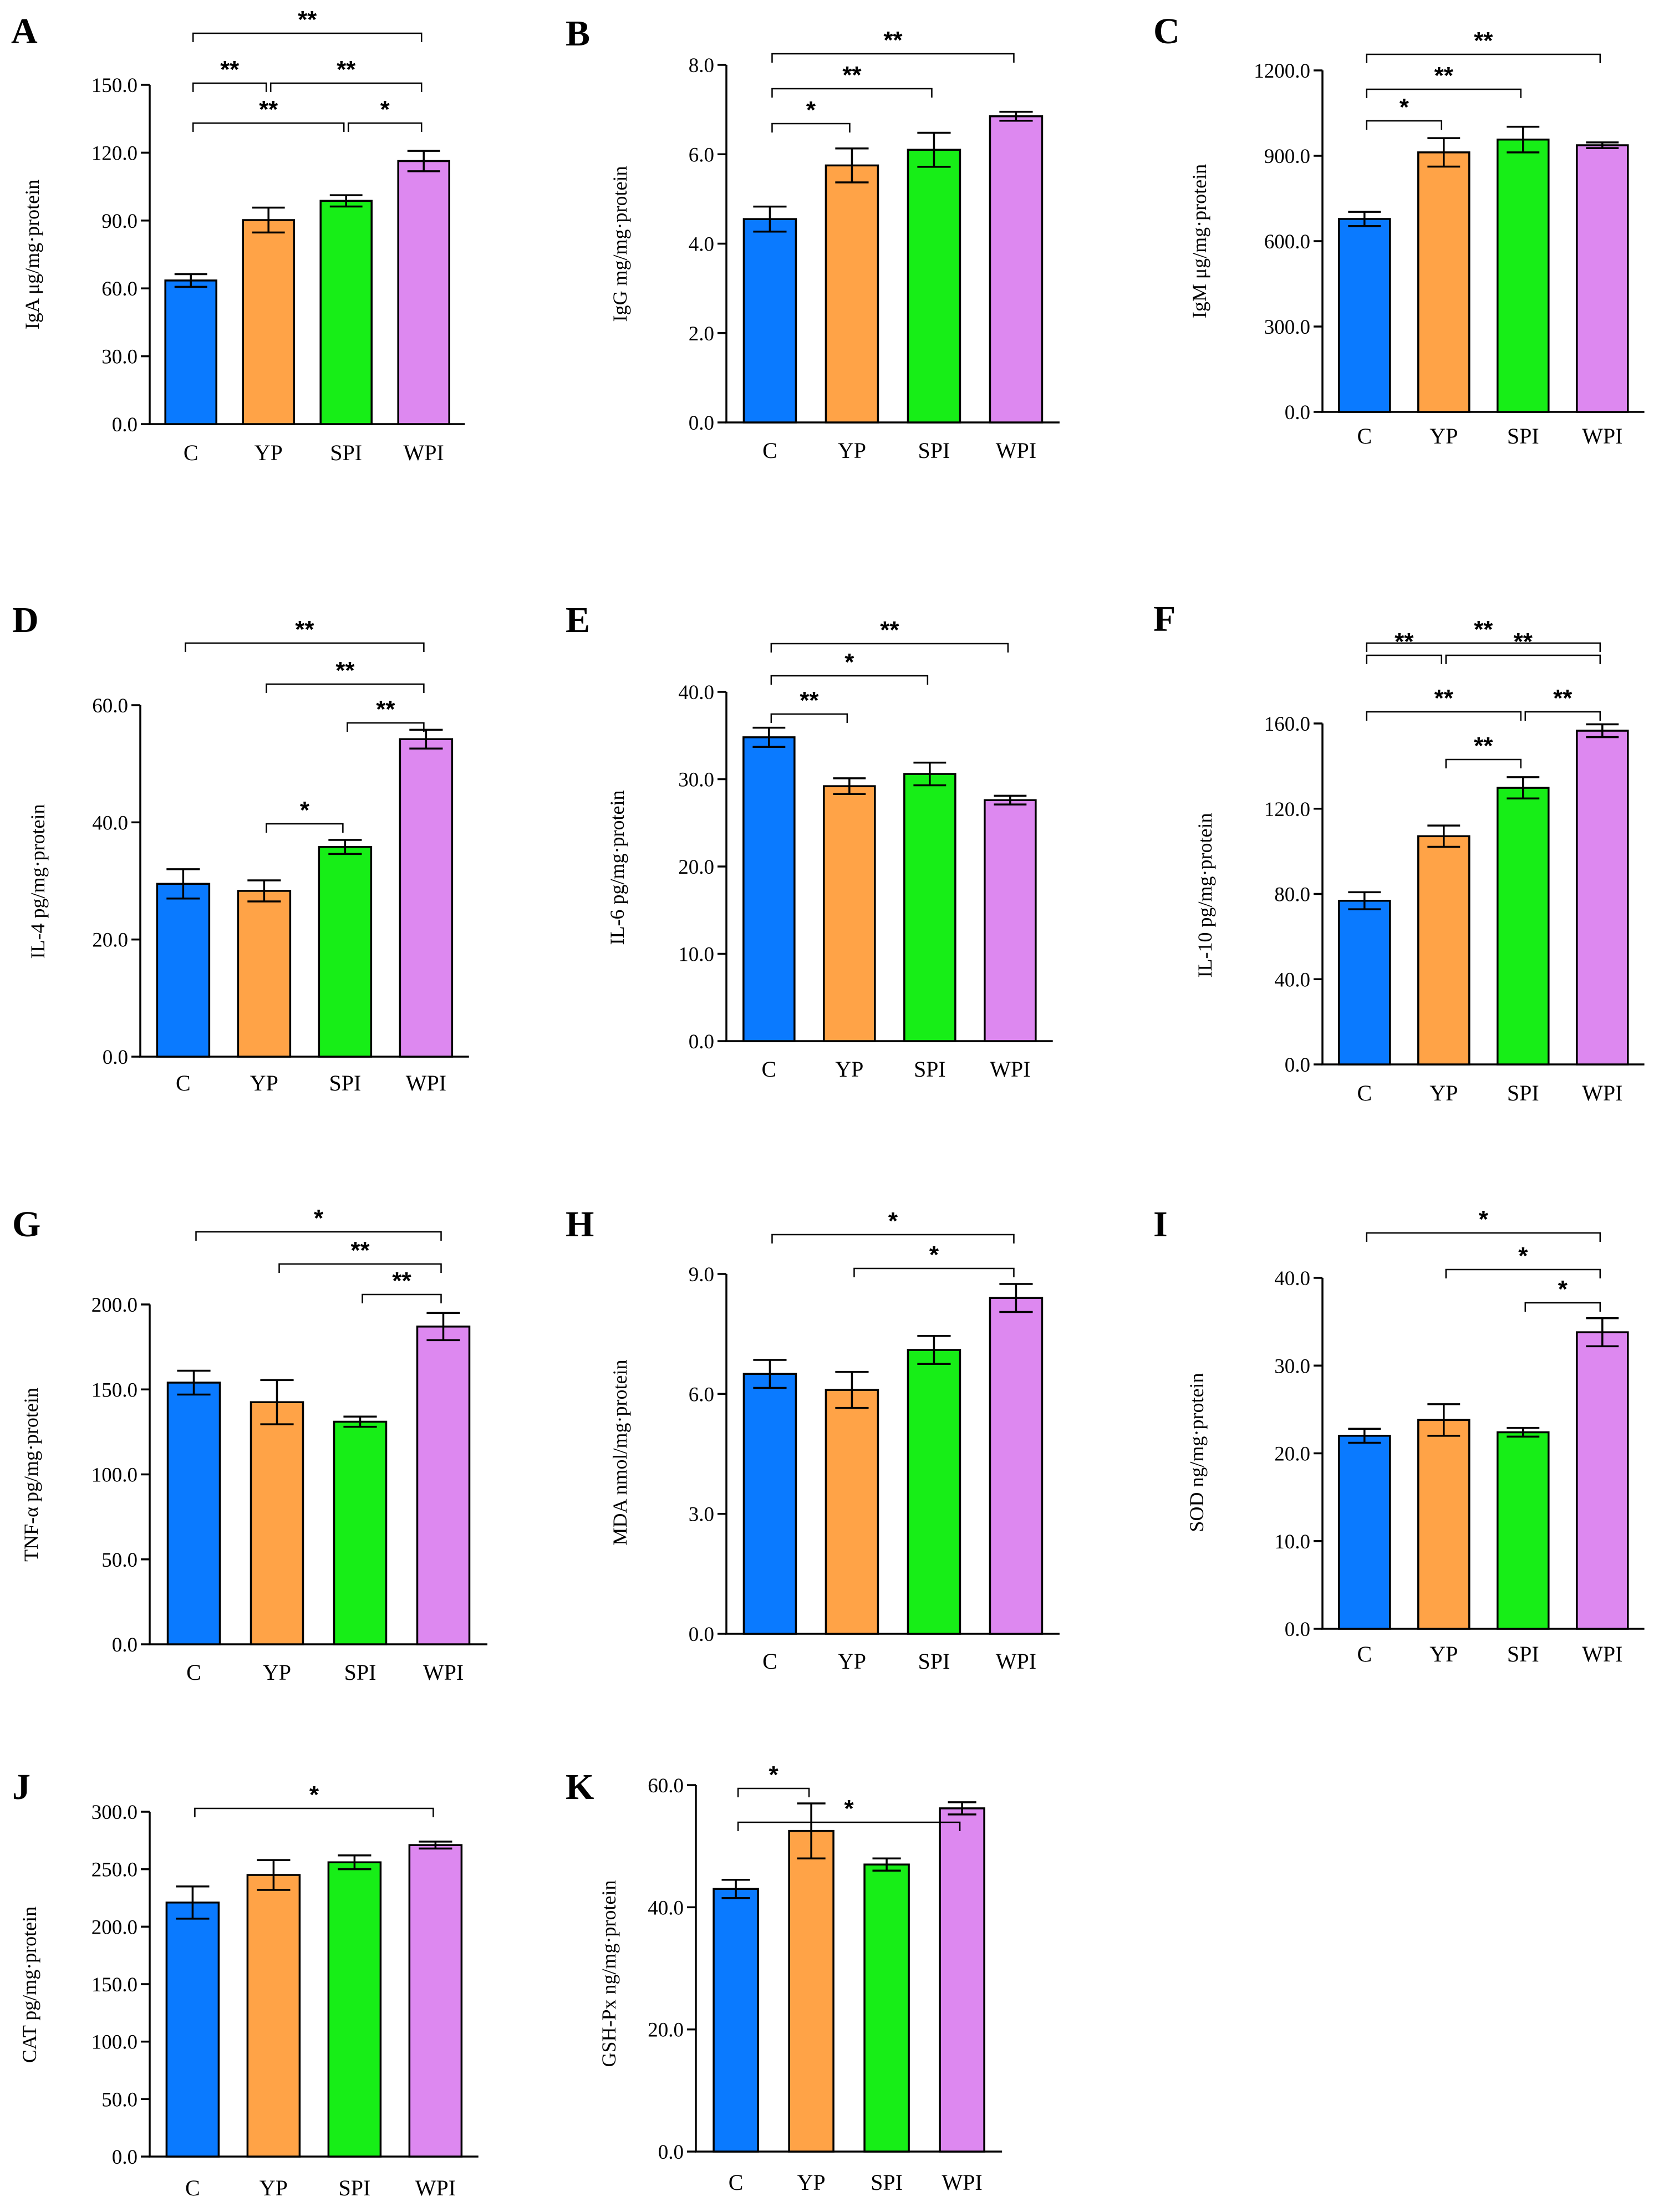  What do you see at coordinates (701, 1514) in the screenshot?
I see `y-tick-label: 3.0` at bounding box center [701, 1514].